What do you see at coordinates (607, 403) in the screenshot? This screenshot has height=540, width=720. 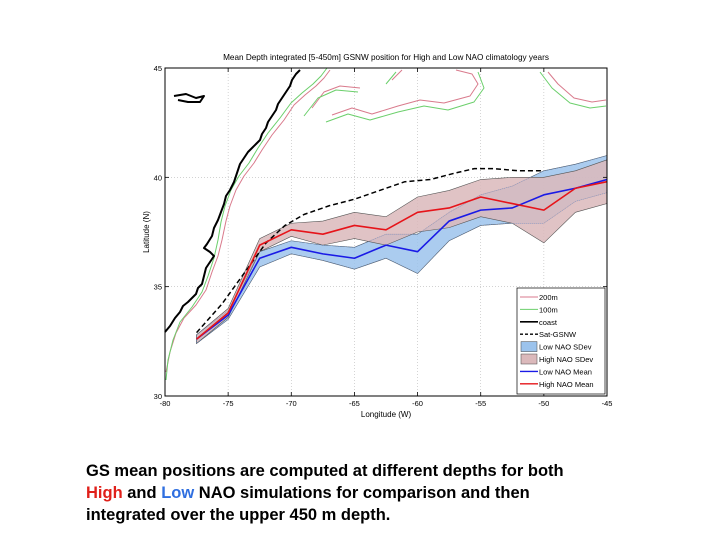 I see `x-tick-label: -45` at bounding box center [607, 403].